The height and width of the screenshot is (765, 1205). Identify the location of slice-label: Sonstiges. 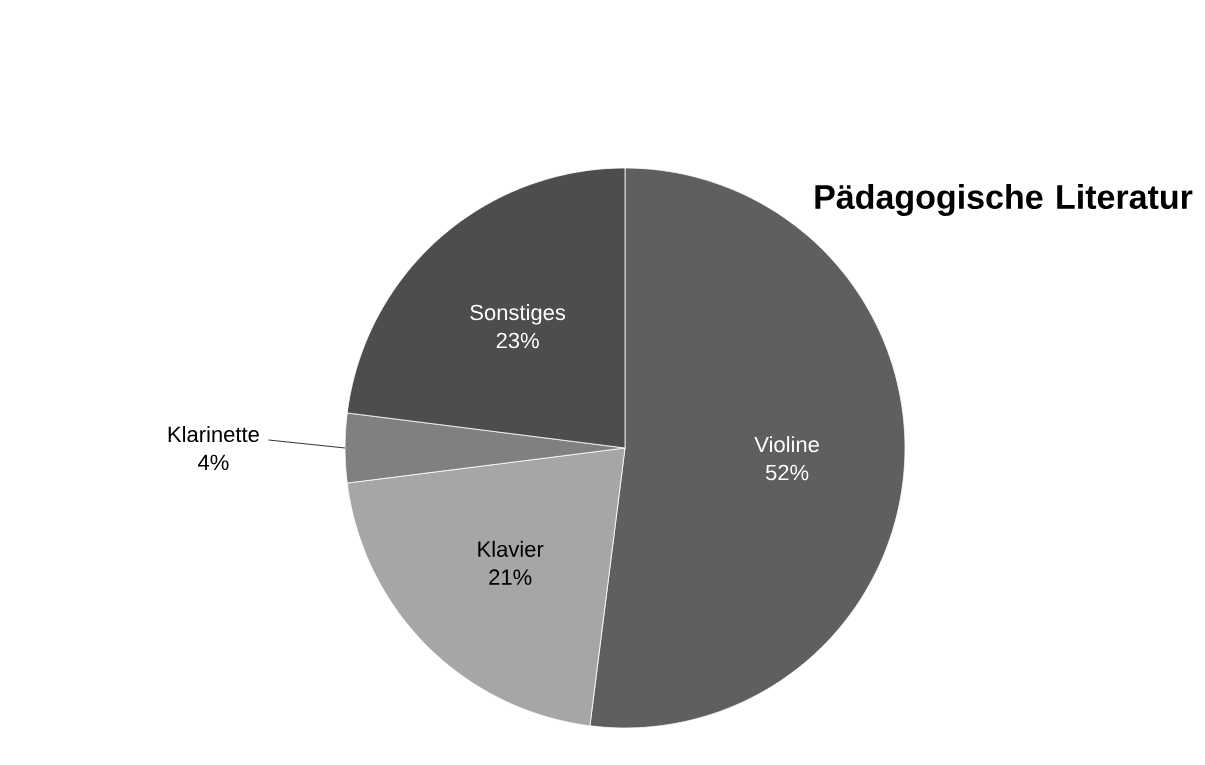
(518, 314).